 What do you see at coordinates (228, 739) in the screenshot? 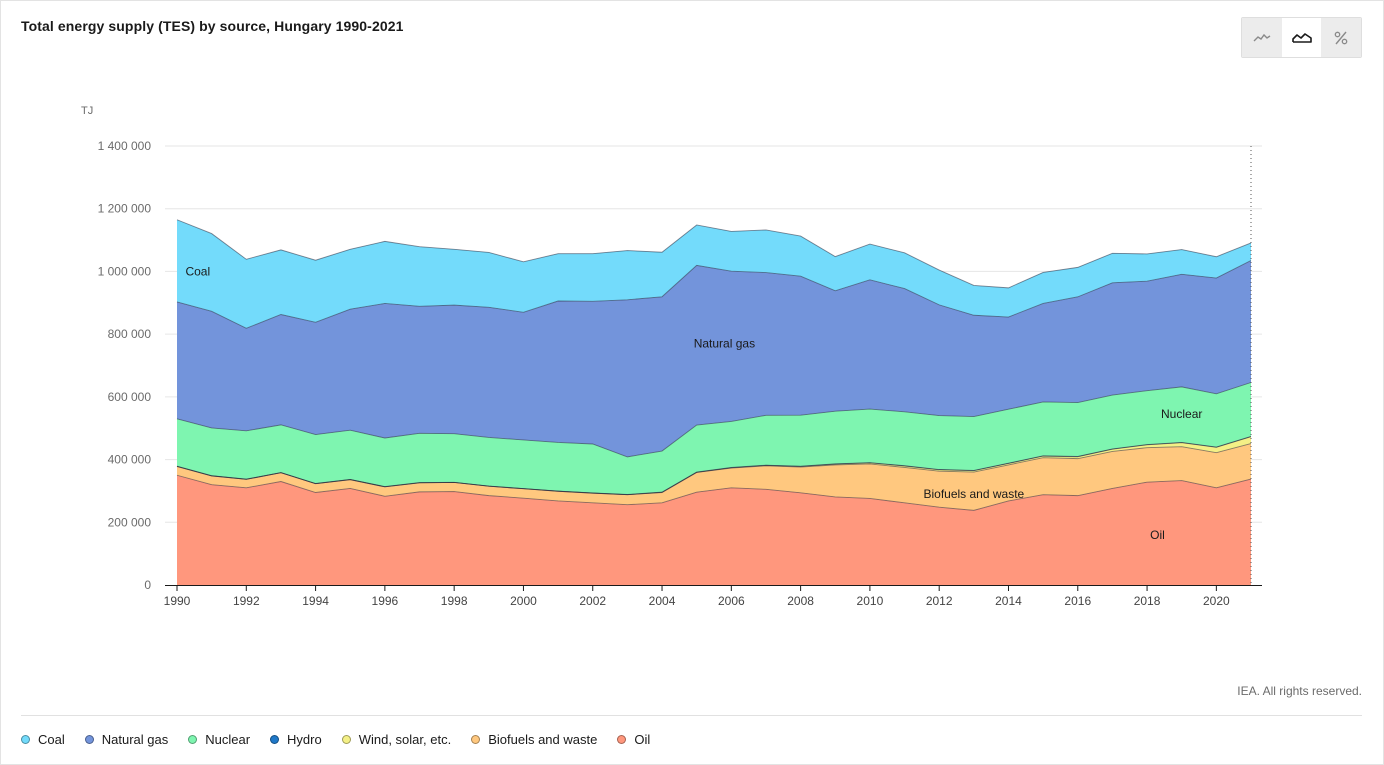
I see `legend-label: Nuclear` at bounding box center [228, 739].